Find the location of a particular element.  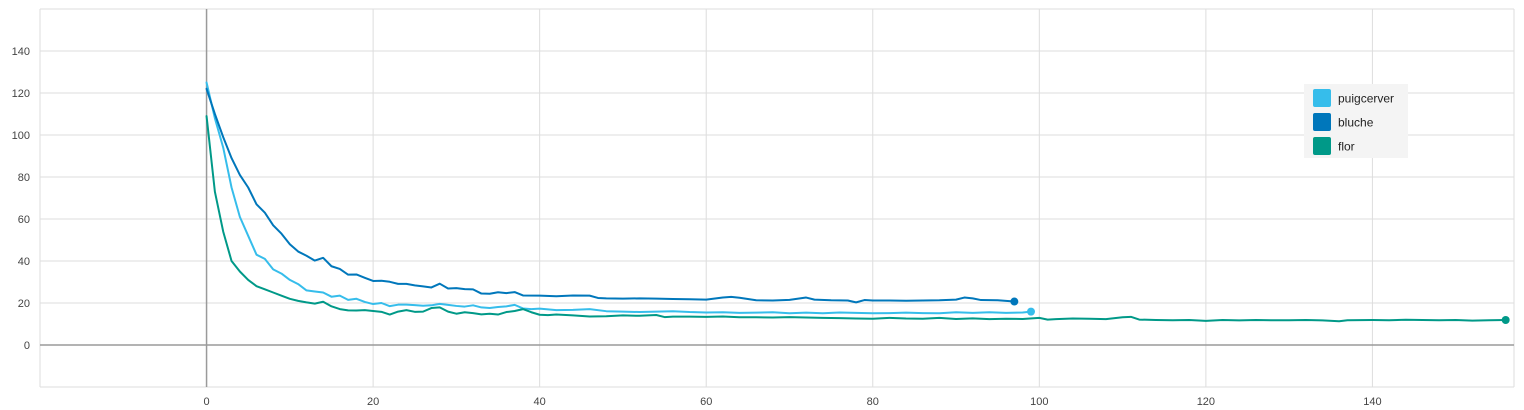

y-tick-label: 40 is located at coordinates (24, 262).